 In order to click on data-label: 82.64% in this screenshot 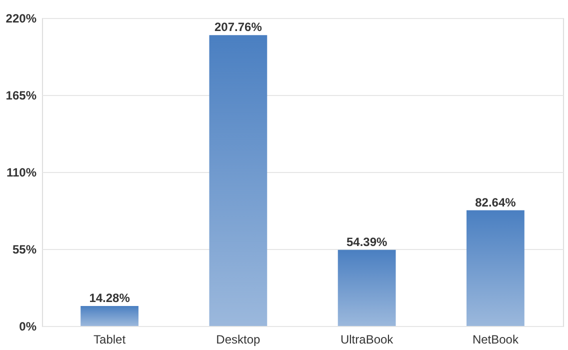, I will do `click(495, 202)`.